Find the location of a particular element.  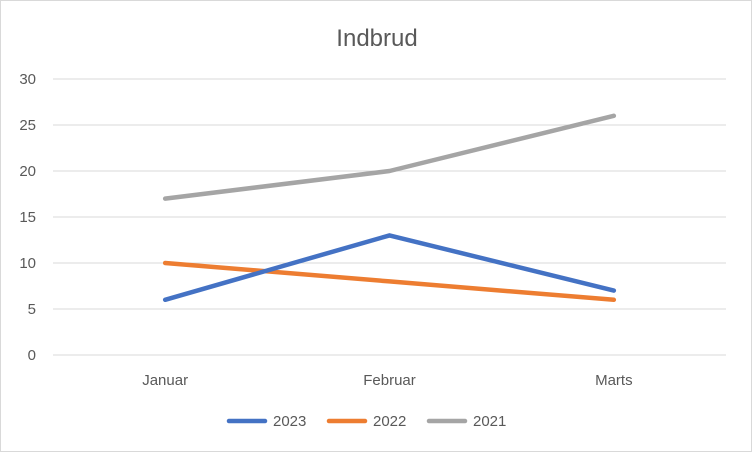

x-axis-ticks: Januar Februar Marts is located at coordinates (387, 380).